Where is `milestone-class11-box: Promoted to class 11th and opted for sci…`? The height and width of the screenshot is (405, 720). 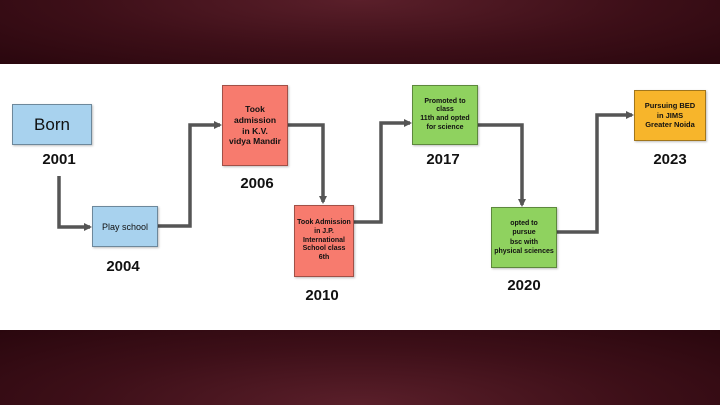
milestone-class11-box: Promoted to class 11th and opted for sci… is located at coordinates (445, 115).